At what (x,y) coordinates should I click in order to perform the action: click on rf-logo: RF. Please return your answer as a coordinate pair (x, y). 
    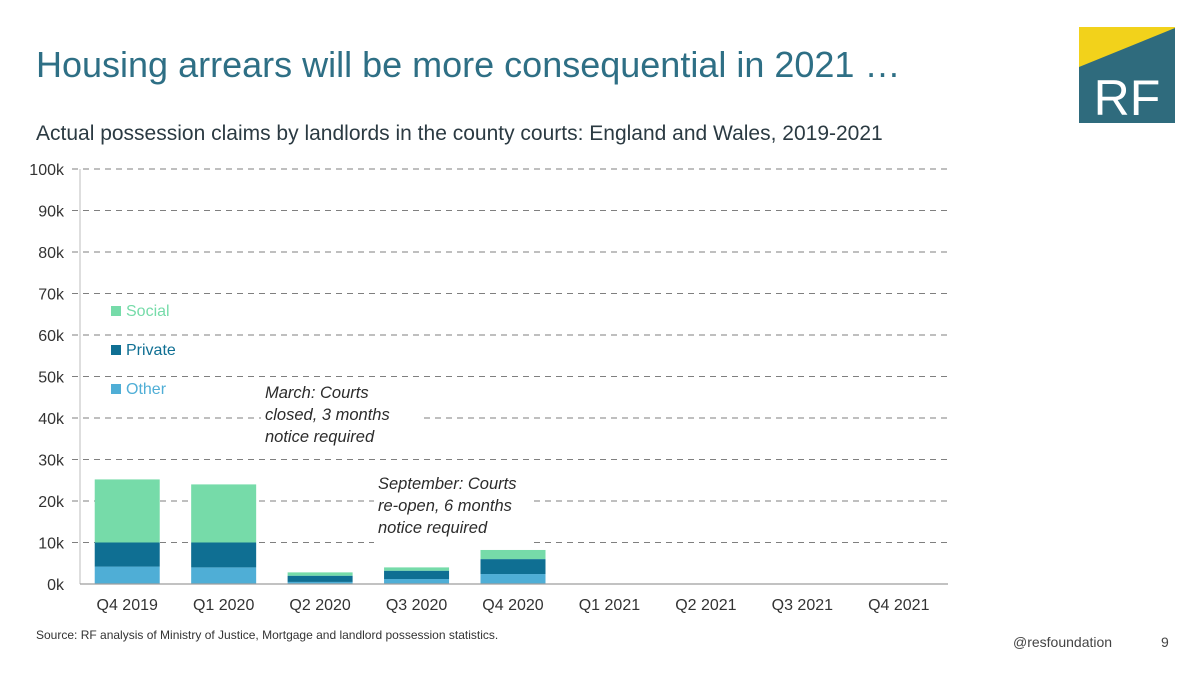
    Looking at the image, I should click on (1127, 75).